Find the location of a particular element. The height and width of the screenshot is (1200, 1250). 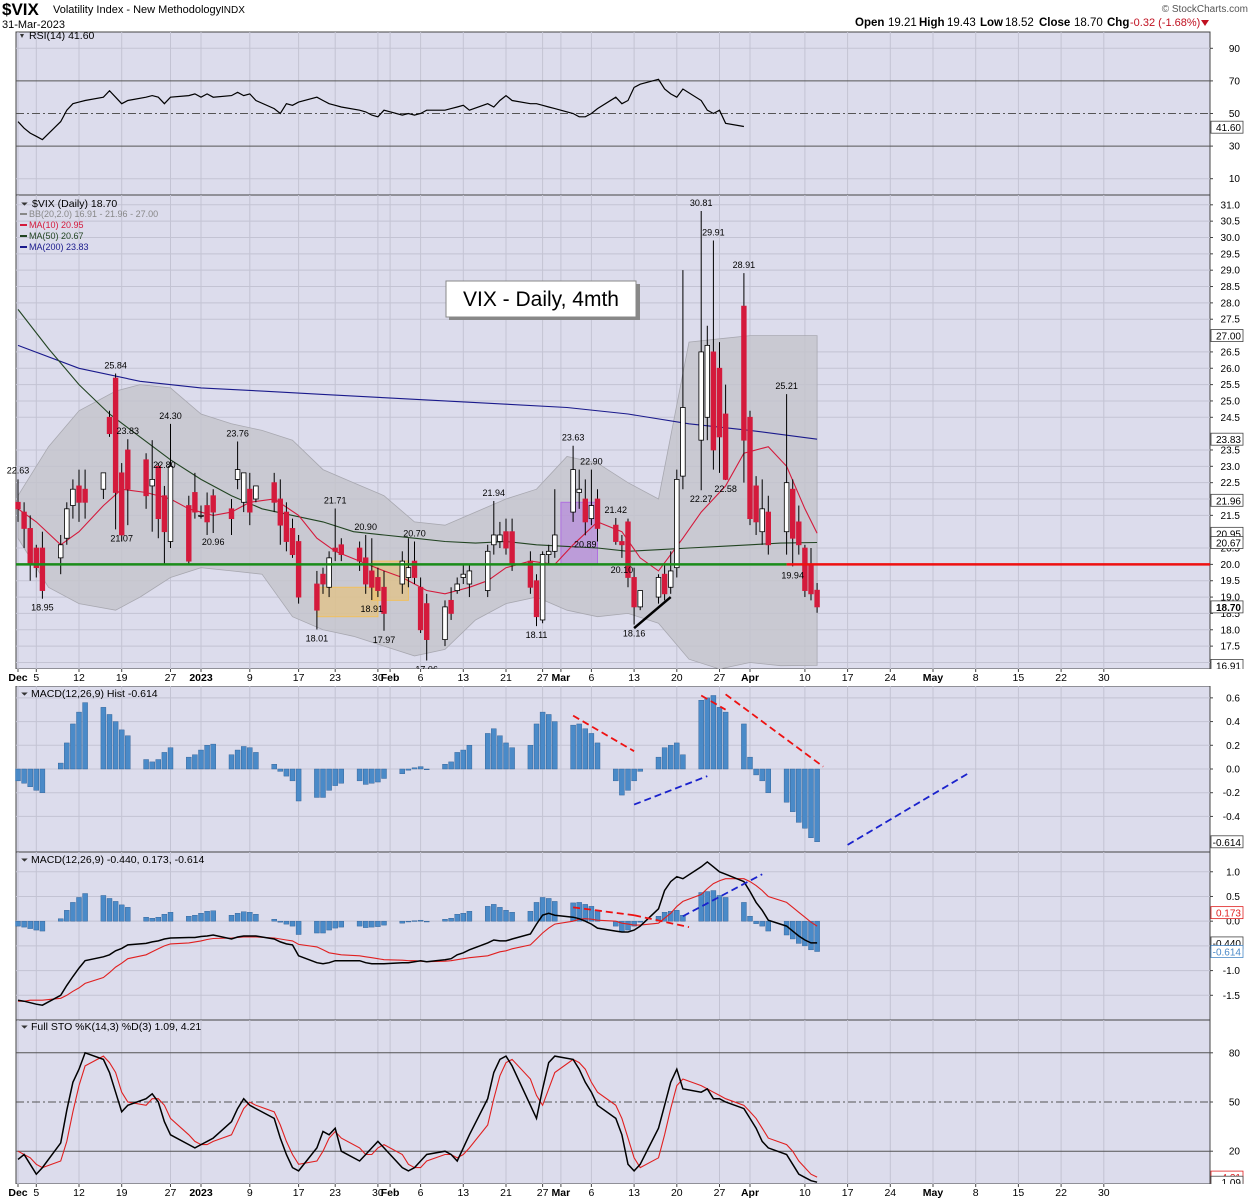

x-axis-bottom-label: 21 is located at coordinates (506, 1193).